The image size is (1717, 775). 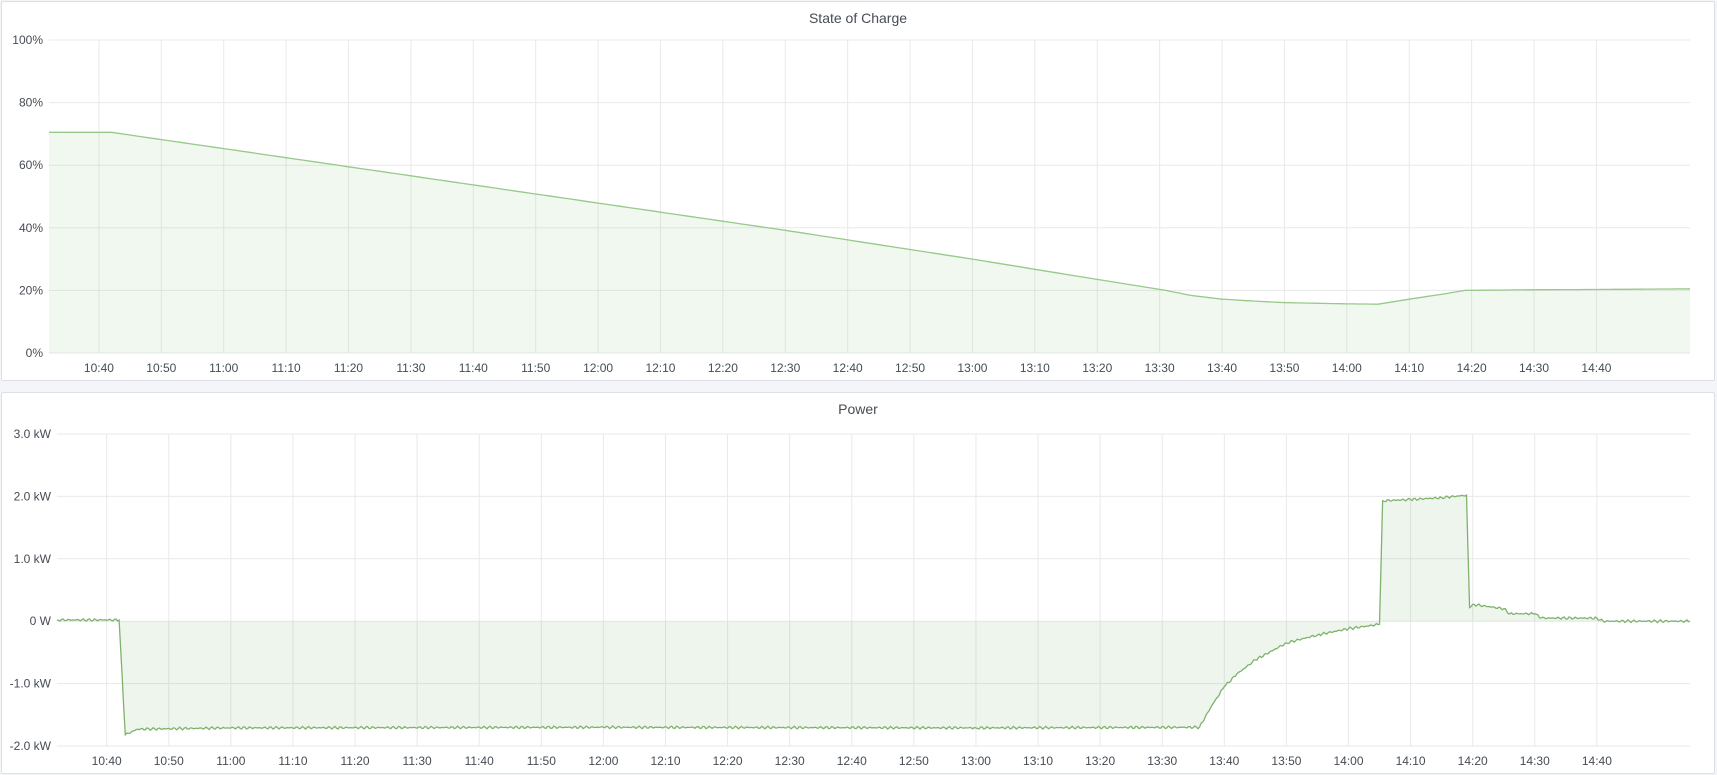 What do you see at coordinates (858, 18) in the screenshot?
I see `panel-title: State of Charge` at bounding box center [858, 18].